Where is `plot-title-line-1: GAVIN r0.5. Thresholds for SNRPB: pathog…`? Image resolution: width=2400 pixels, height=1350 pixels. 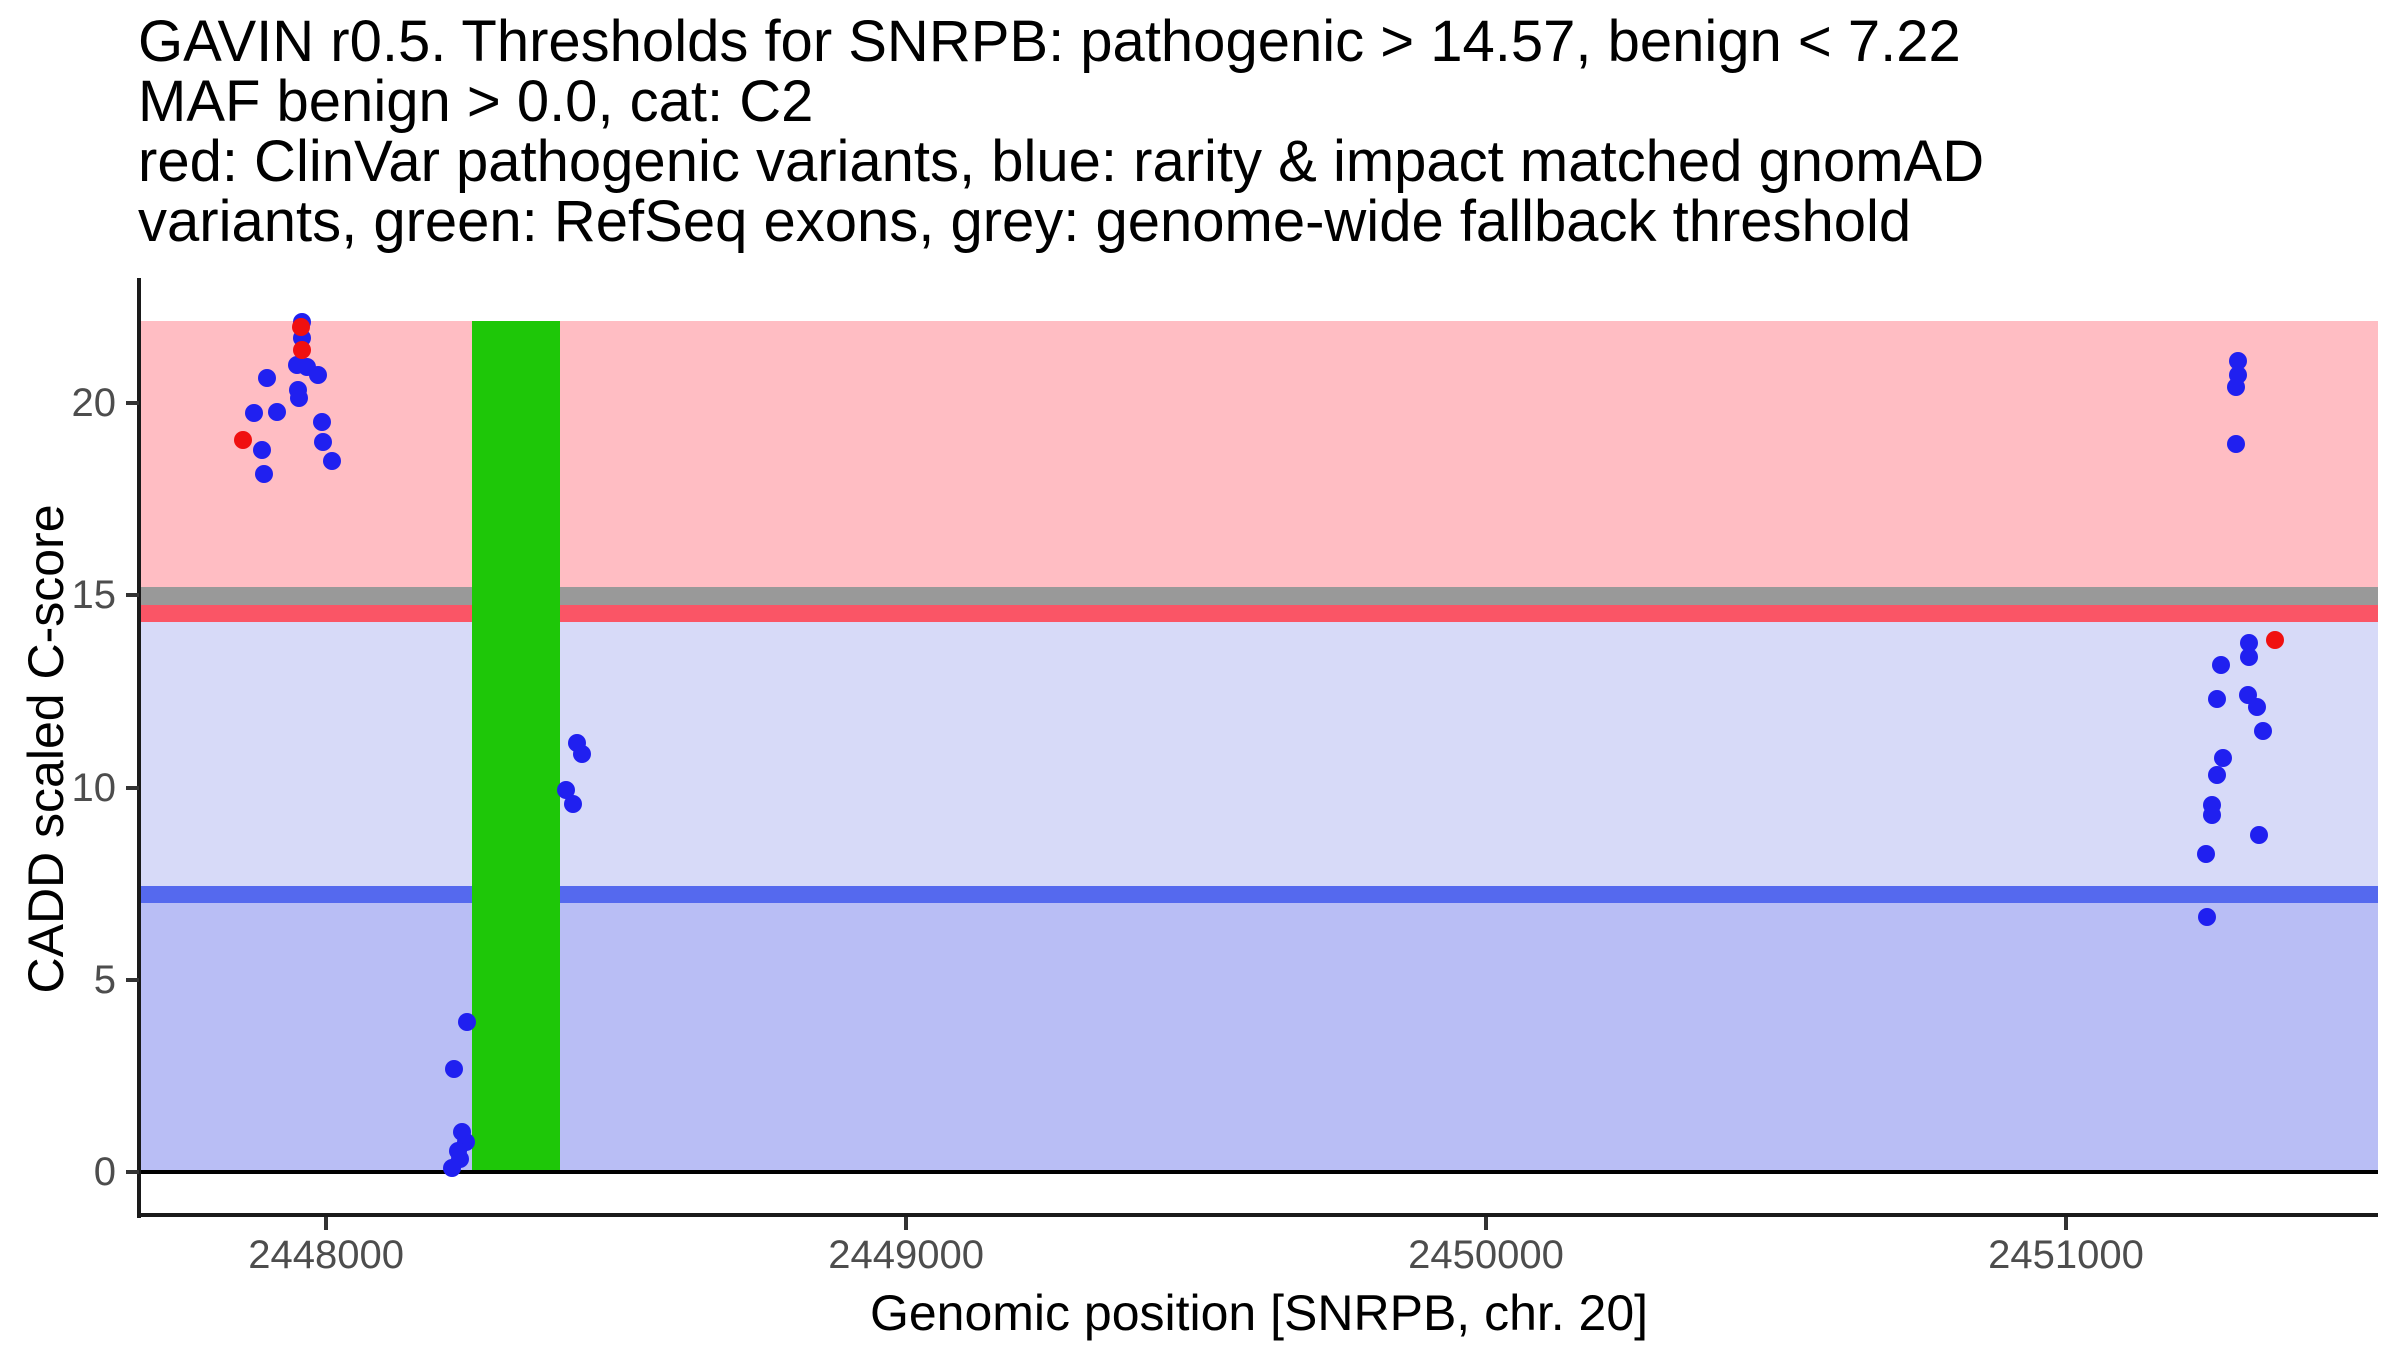 plot-title-line-1: GAVIN r0.5. Thresholds for SNRPB: pathog… is located at coordinates (1049, 41).